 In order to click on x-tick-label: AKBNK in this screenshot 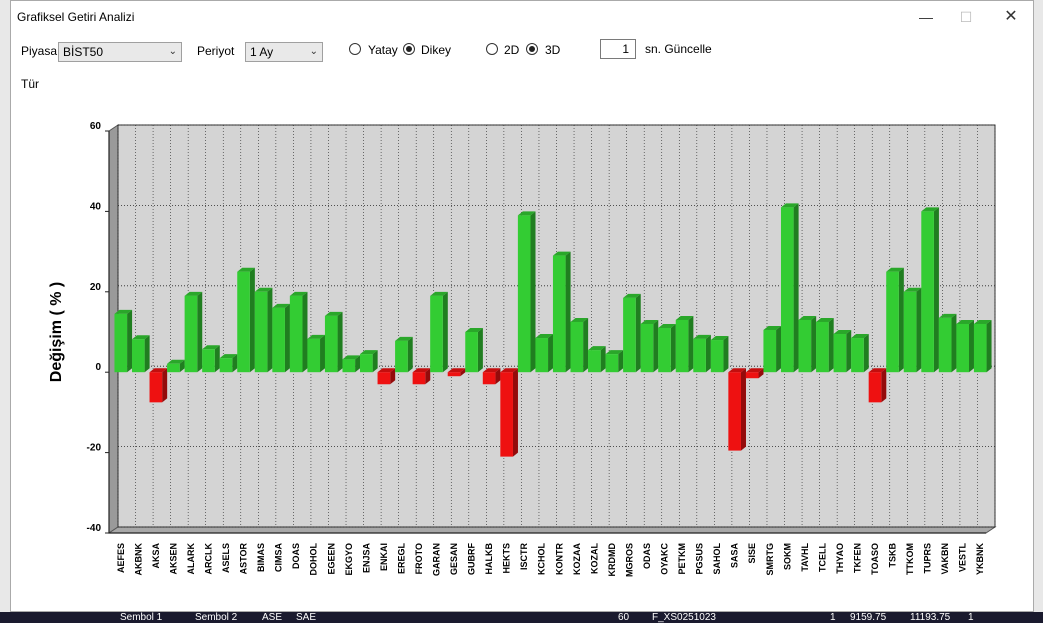, I will do `click(138, 559)`.